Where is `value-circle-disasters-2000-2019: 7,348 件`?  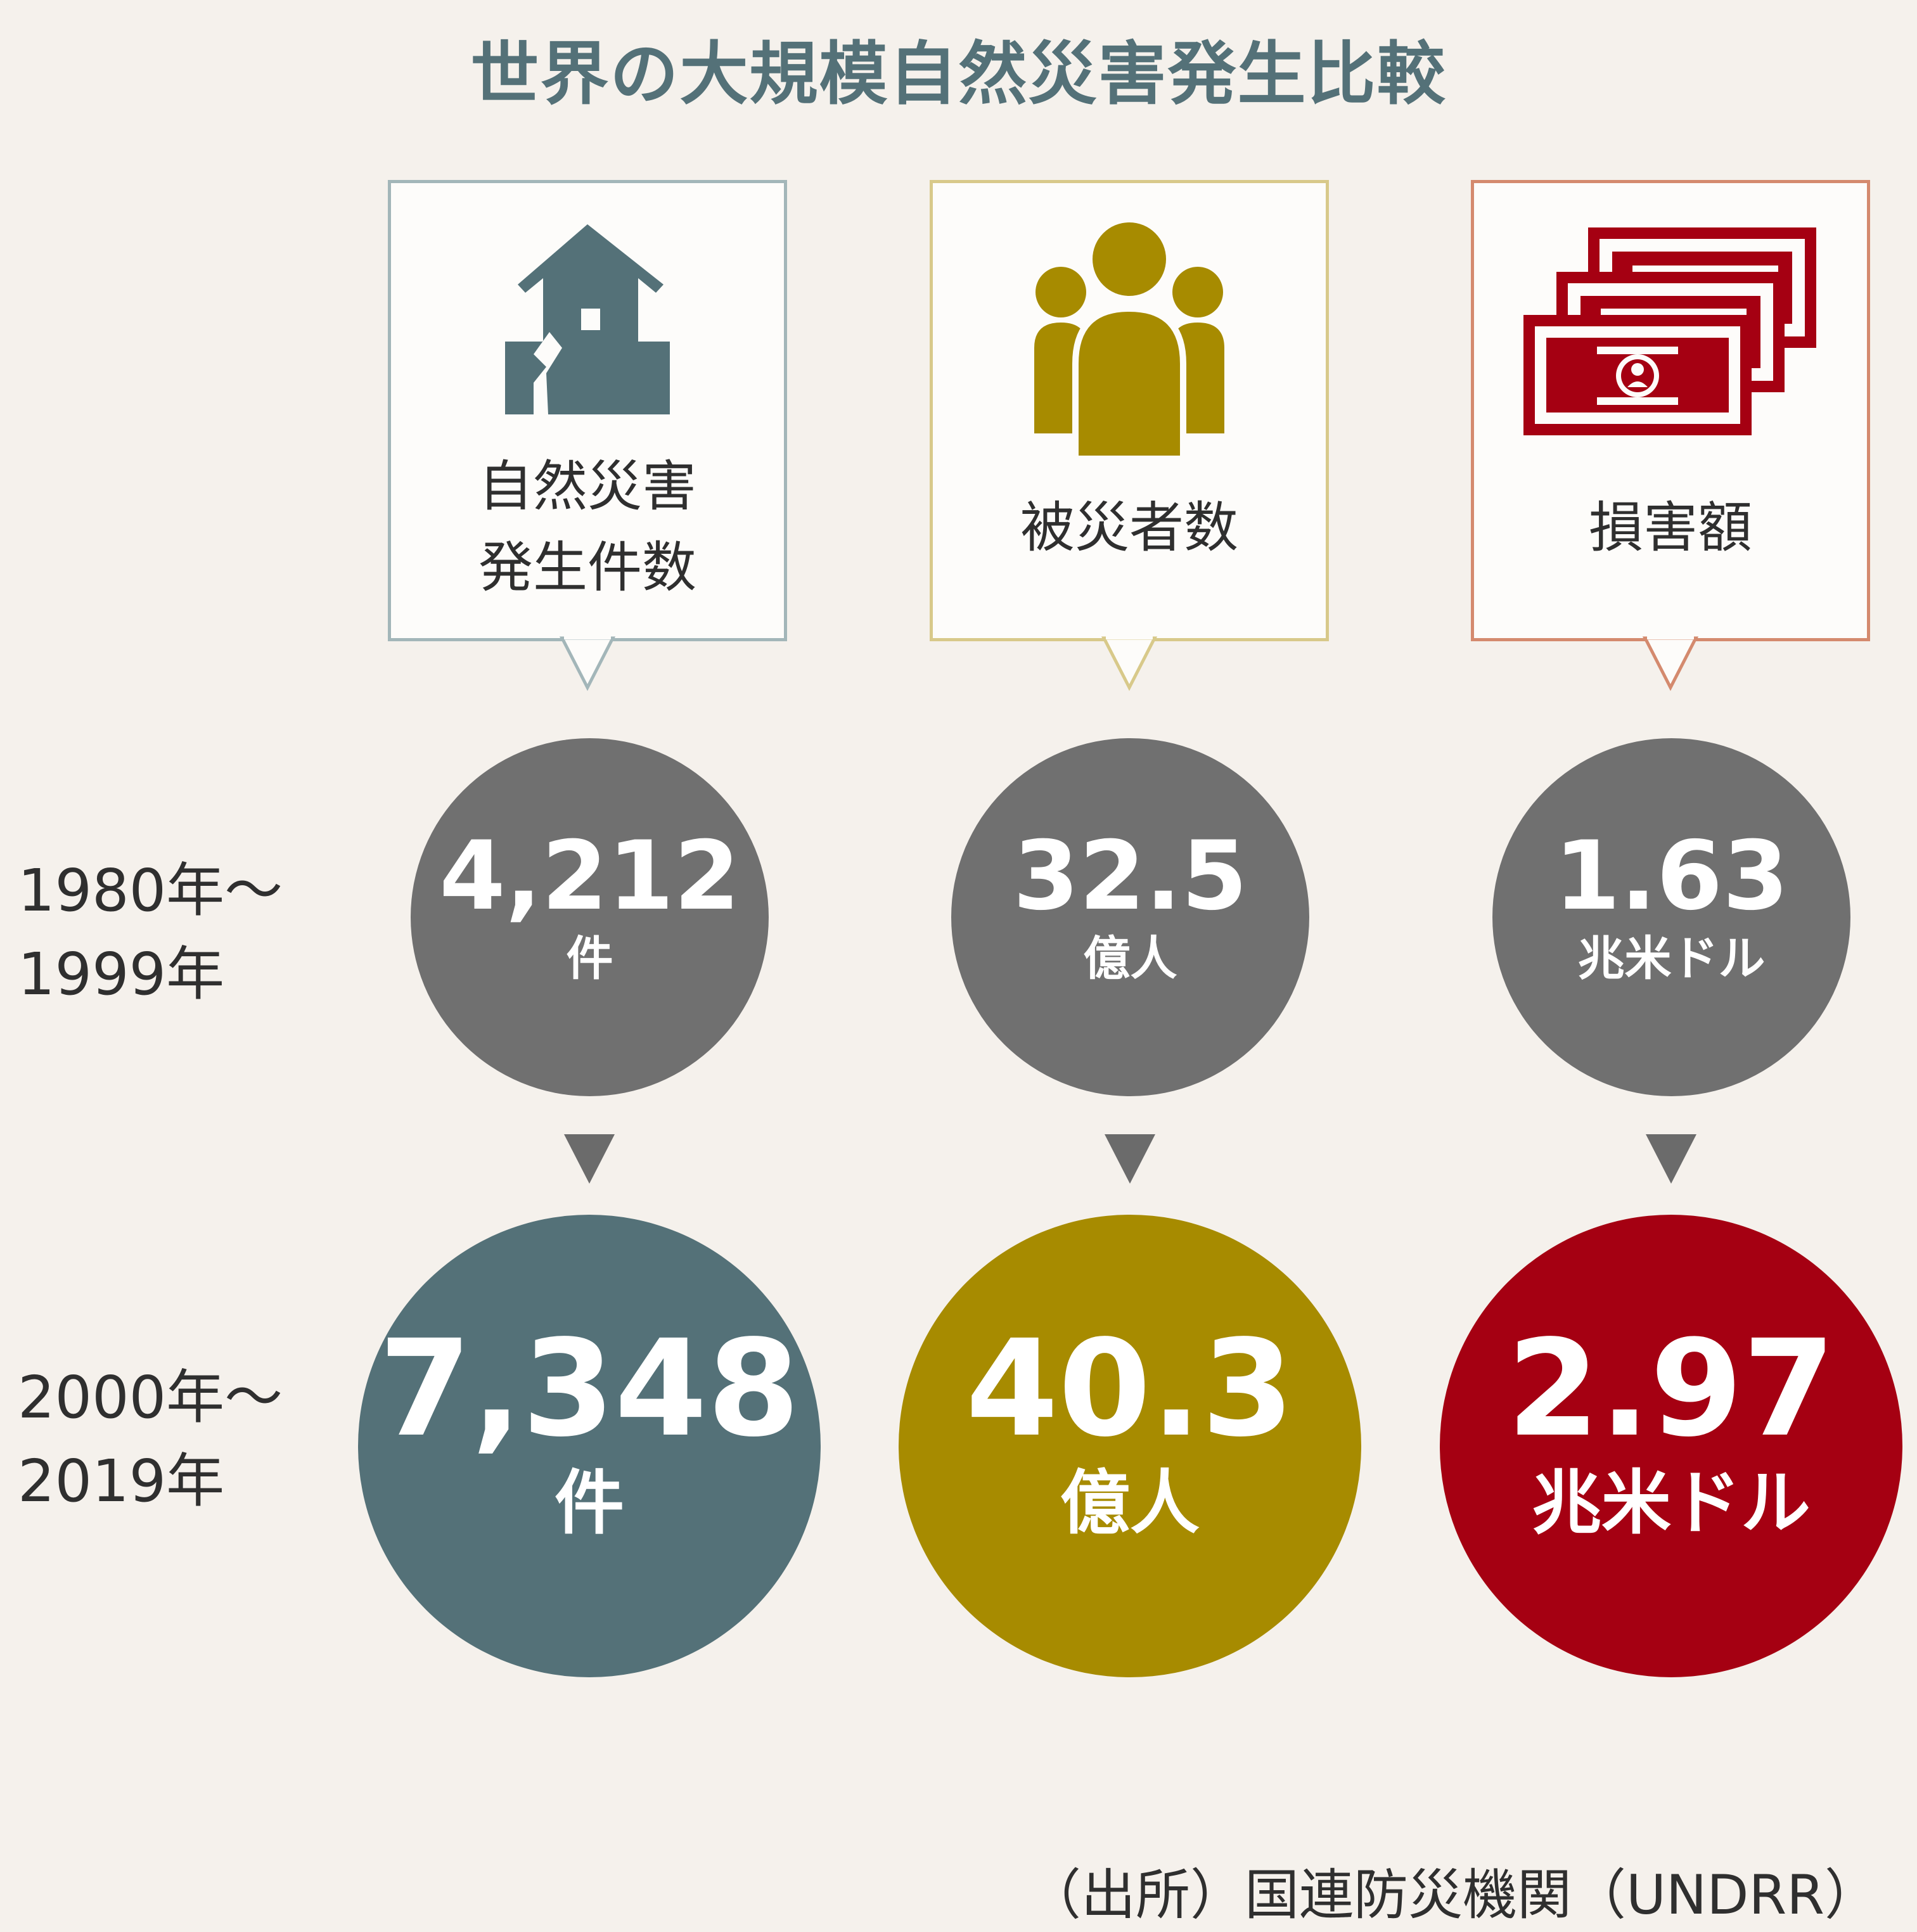
value-circle-disasters-2000-2019: 7,348 件 is located at coordinates (589, 1446).